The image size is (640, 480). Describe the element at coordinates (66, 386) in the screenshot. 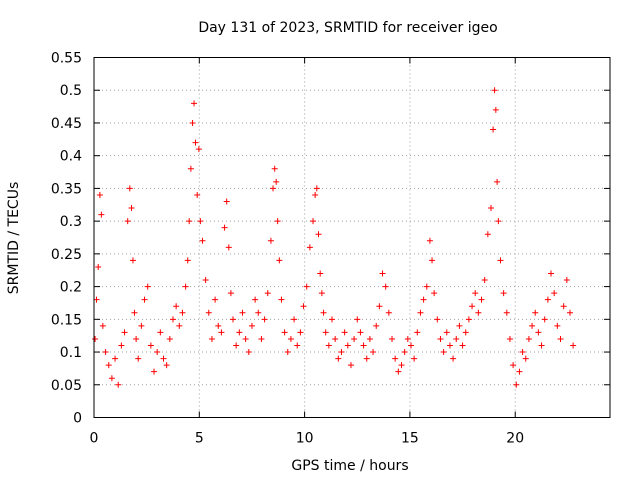

I see `y-tick-label: 0.05` at that location.